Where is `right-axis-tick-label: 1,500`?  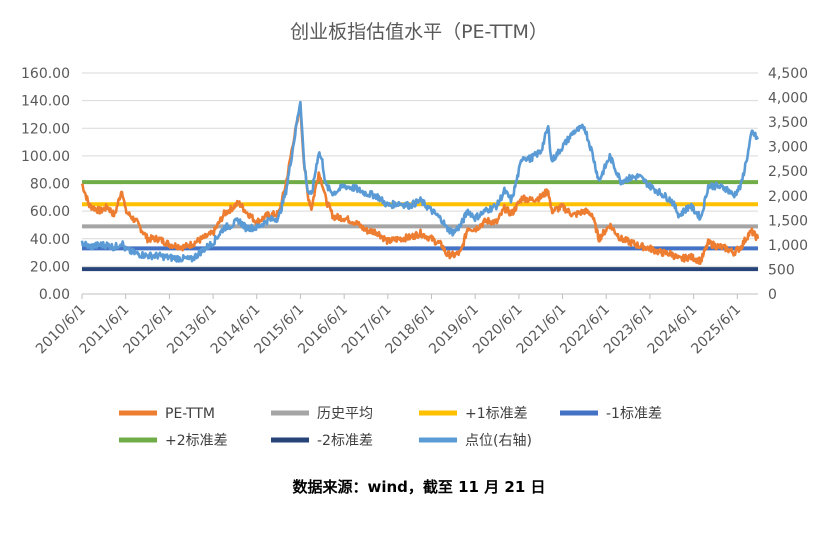
right-axis-tick-label: 1,500 is located at coordinates (788, 221).